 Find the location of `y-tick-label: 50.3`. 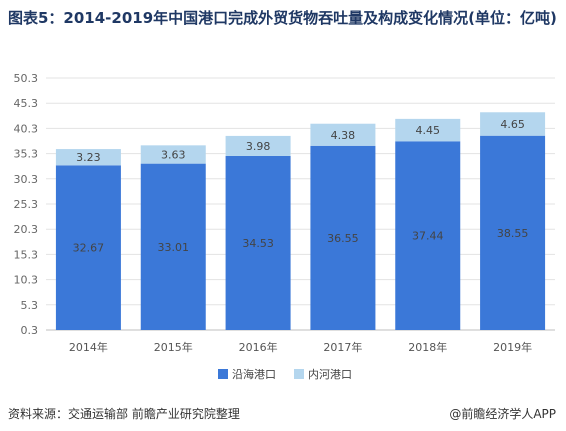

y-tick-label: 50.3 is located at coordinates (26, 78).